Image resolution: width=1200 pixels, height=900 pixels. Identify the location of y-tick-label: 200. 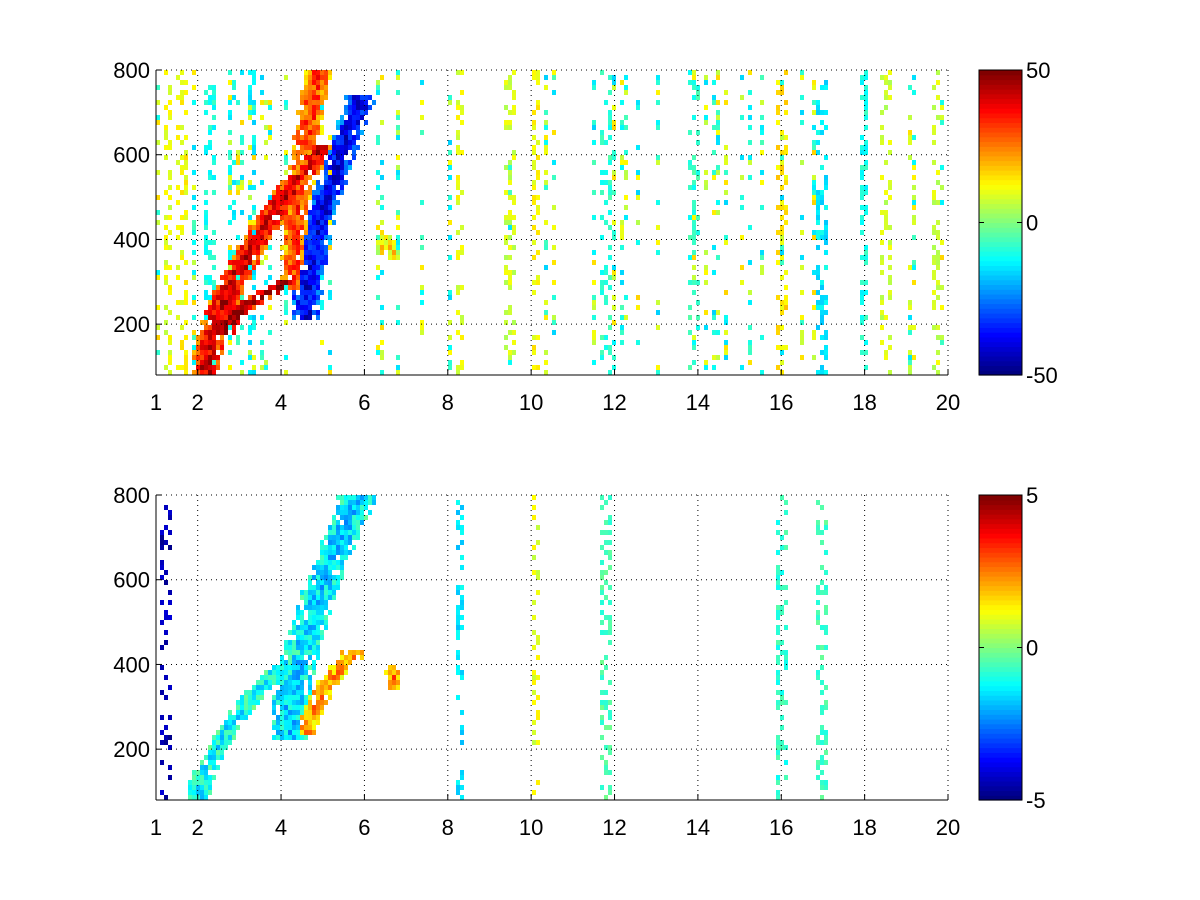
(131, 749).